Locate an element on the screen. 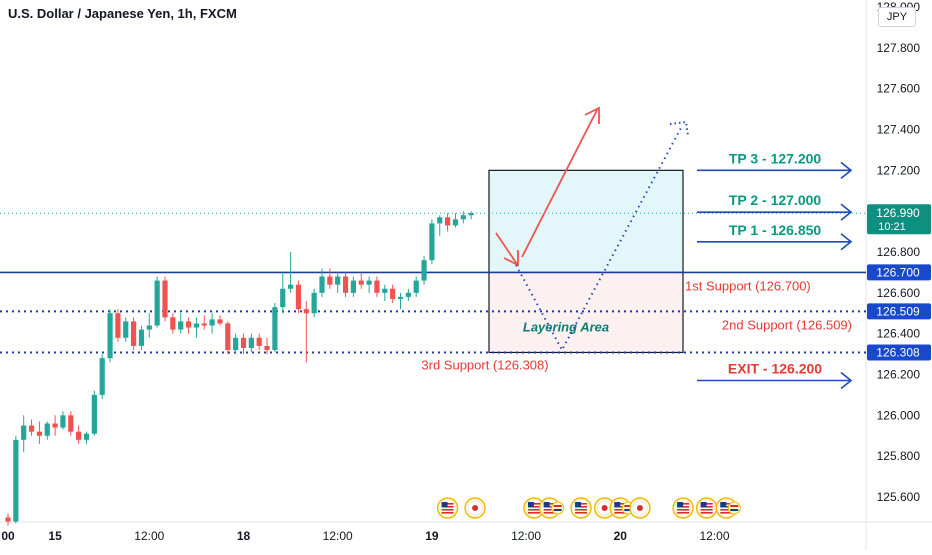 The width and height of the screenshot is (932, 555). event-ring-extra is located at coordinates (734, 508).